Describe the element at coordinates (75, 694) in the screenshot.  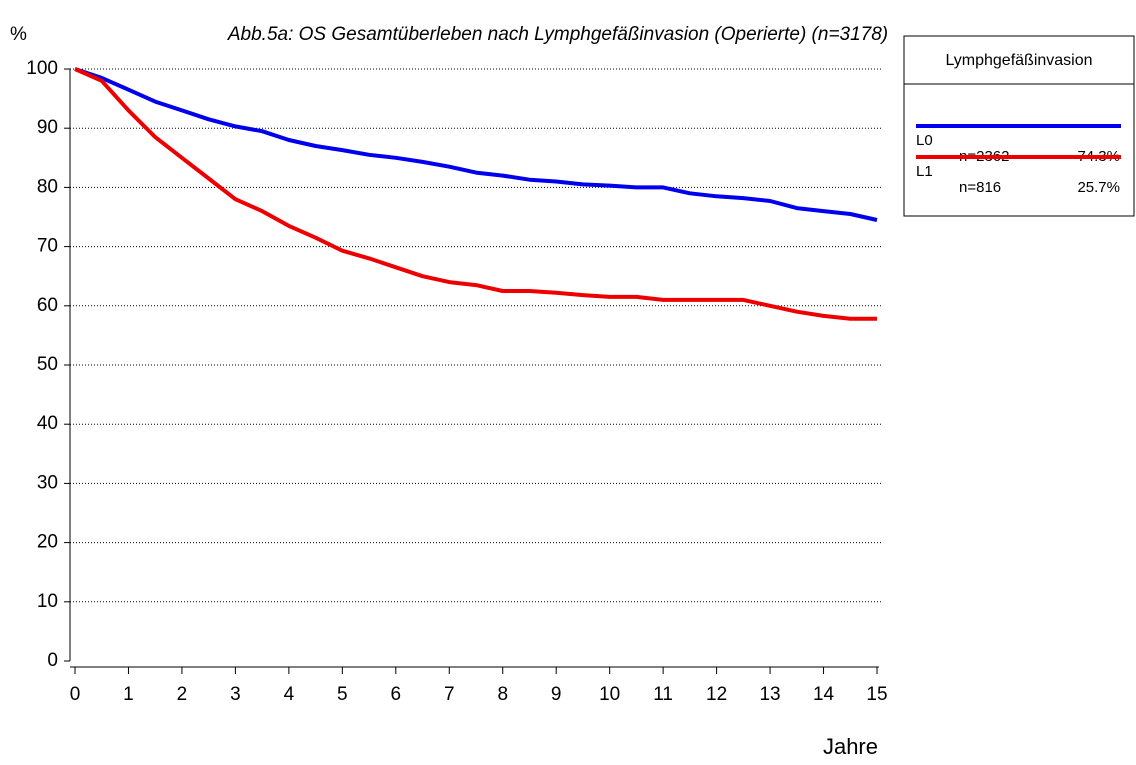
I see `x-tick-label: 0` at that location.